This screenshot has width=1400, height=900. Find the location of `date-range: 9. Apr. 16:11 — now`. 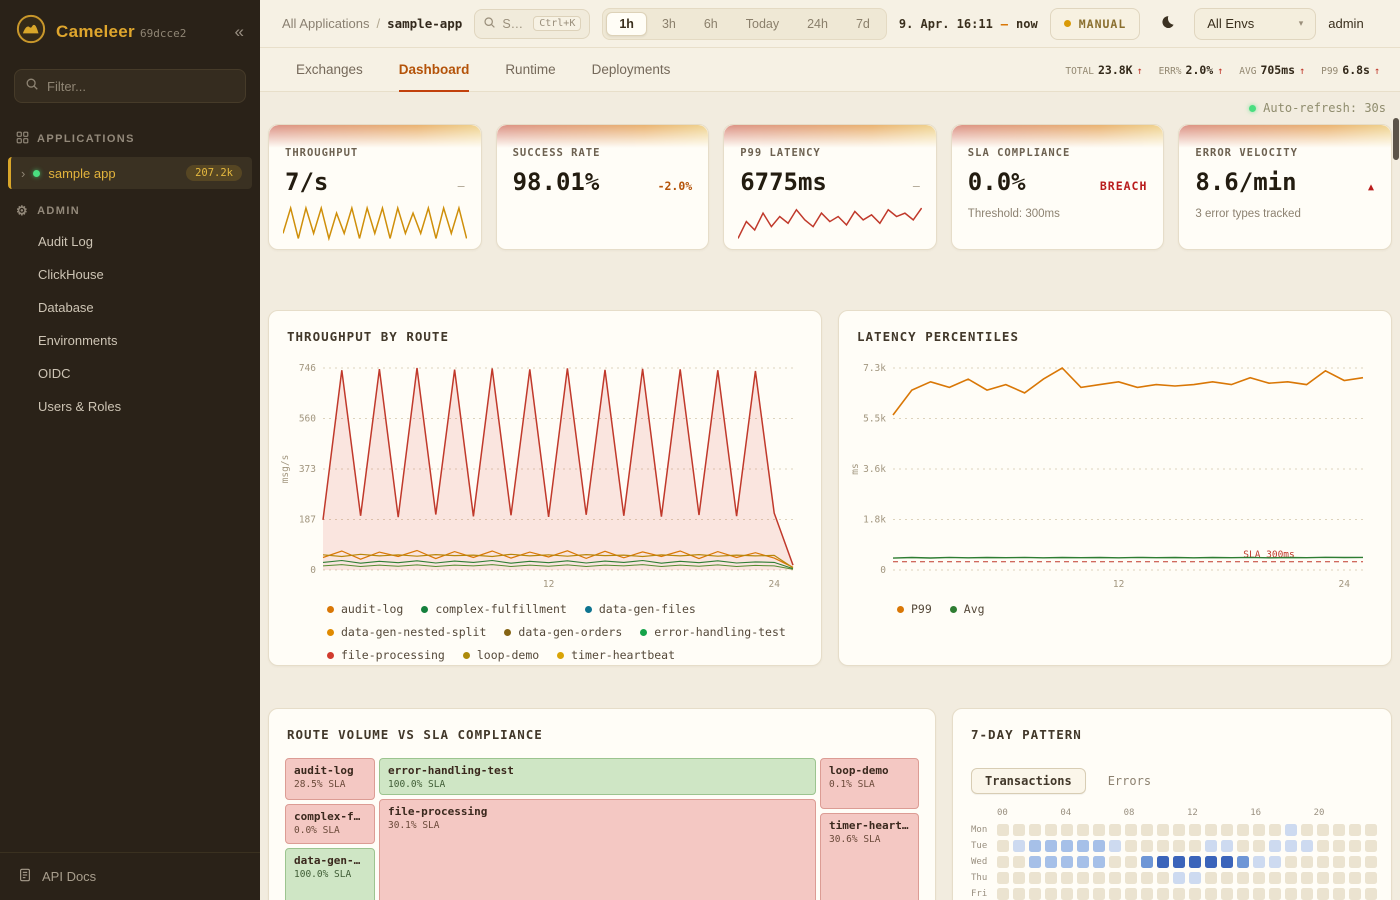

date-range: 9. Apr. 16:11 — now is located at coordinates (968, 24).